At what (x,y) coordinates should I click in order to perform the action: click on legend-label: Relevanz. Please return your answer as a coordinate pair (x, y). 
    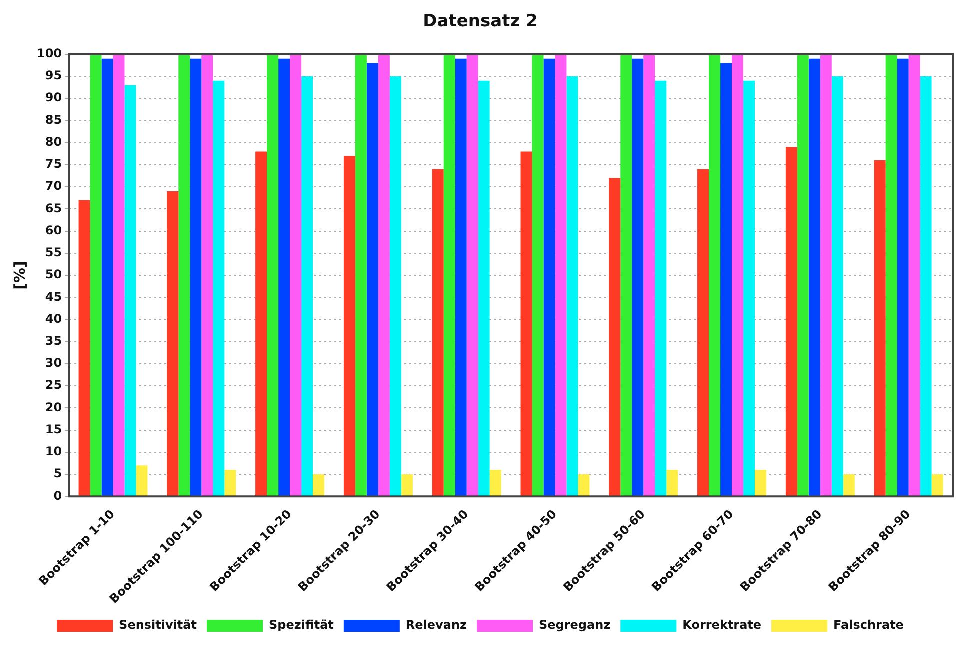
    Looking at the image, I should click on (437, 625).